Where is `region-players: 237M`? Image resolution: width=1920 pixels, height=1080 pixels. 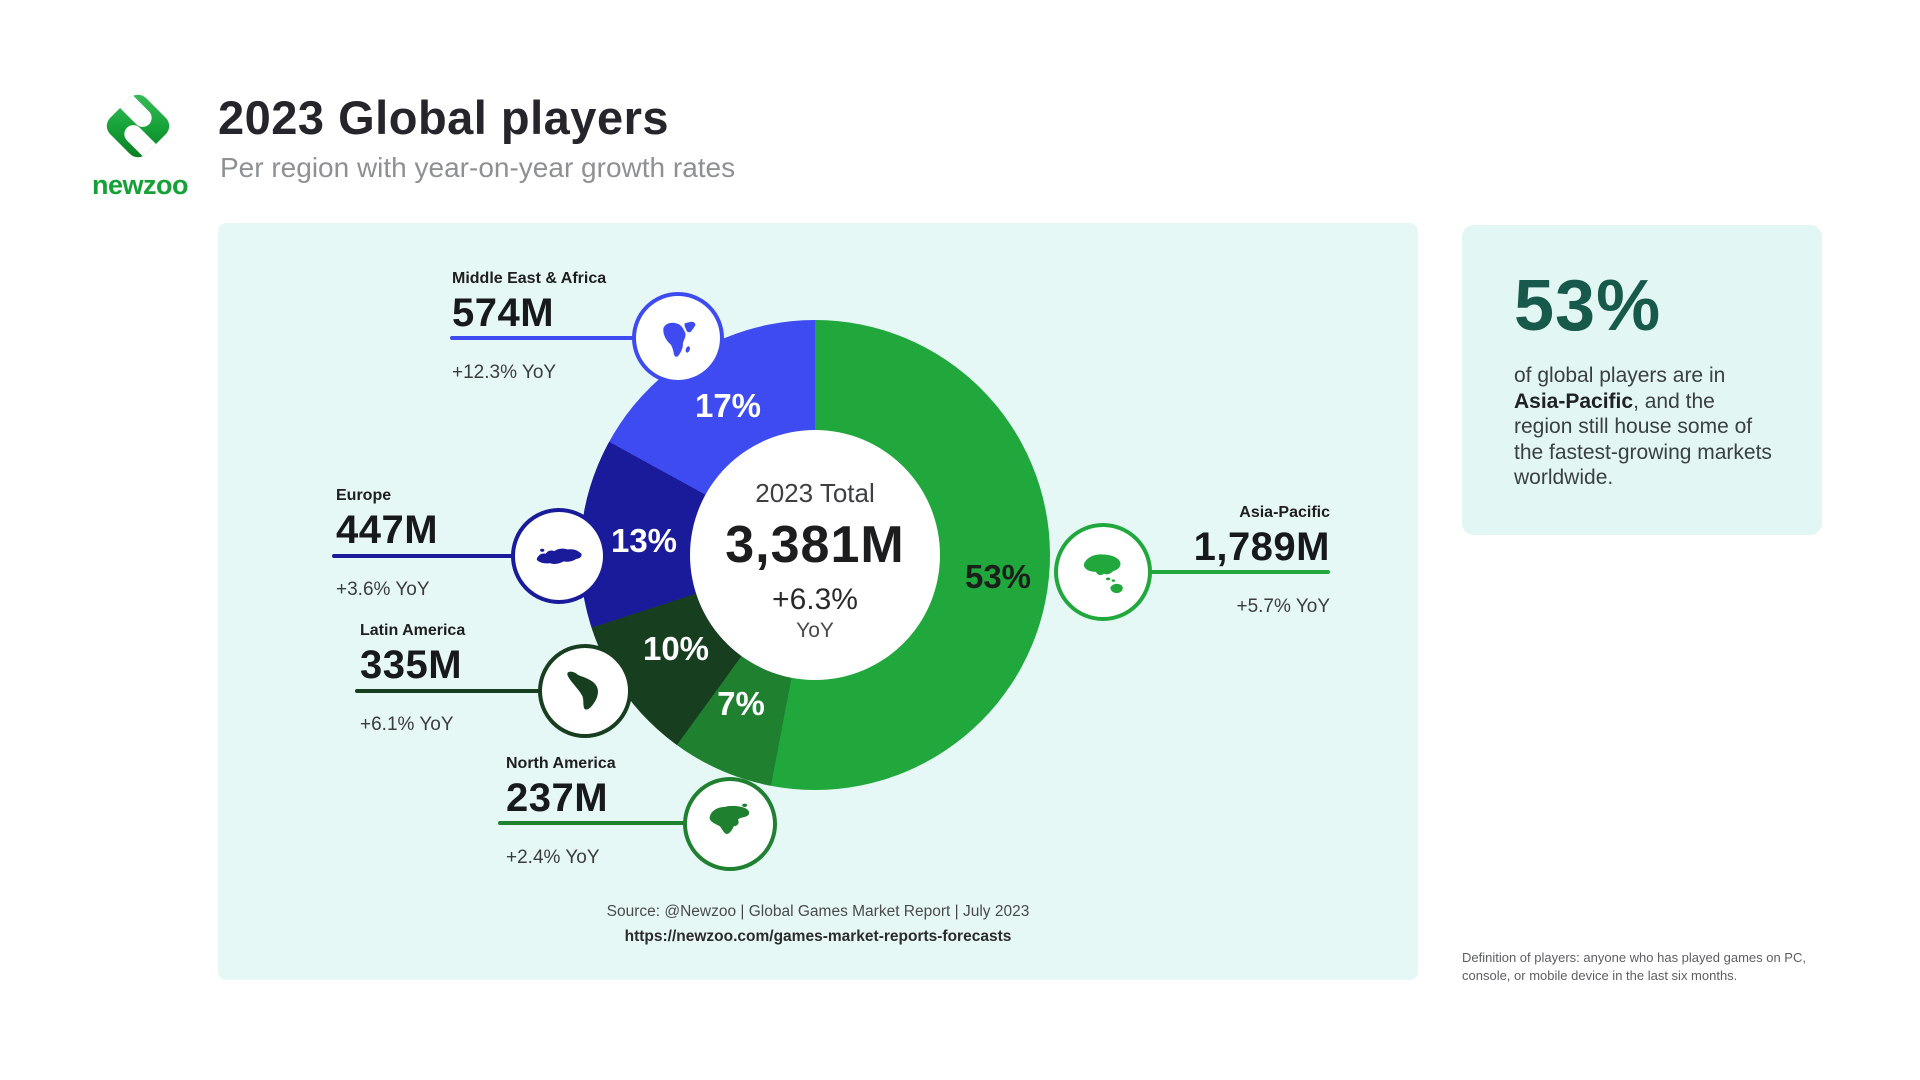
region-players: 237M is located at coordinates (557, 798).